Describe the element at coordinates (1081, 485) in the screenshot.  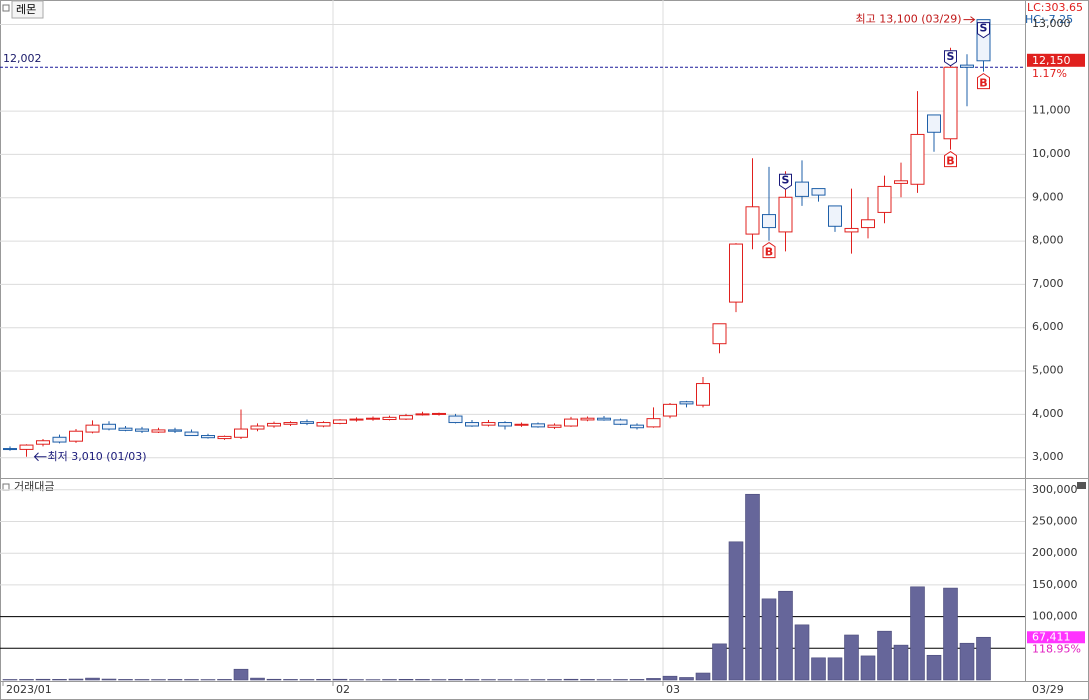
I see `panel-close` at that location.